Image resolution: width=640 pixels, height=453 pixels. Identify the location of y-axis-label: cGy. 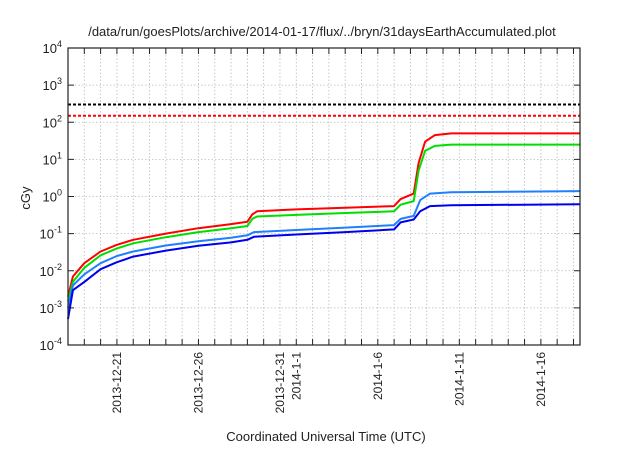
(25, 198).